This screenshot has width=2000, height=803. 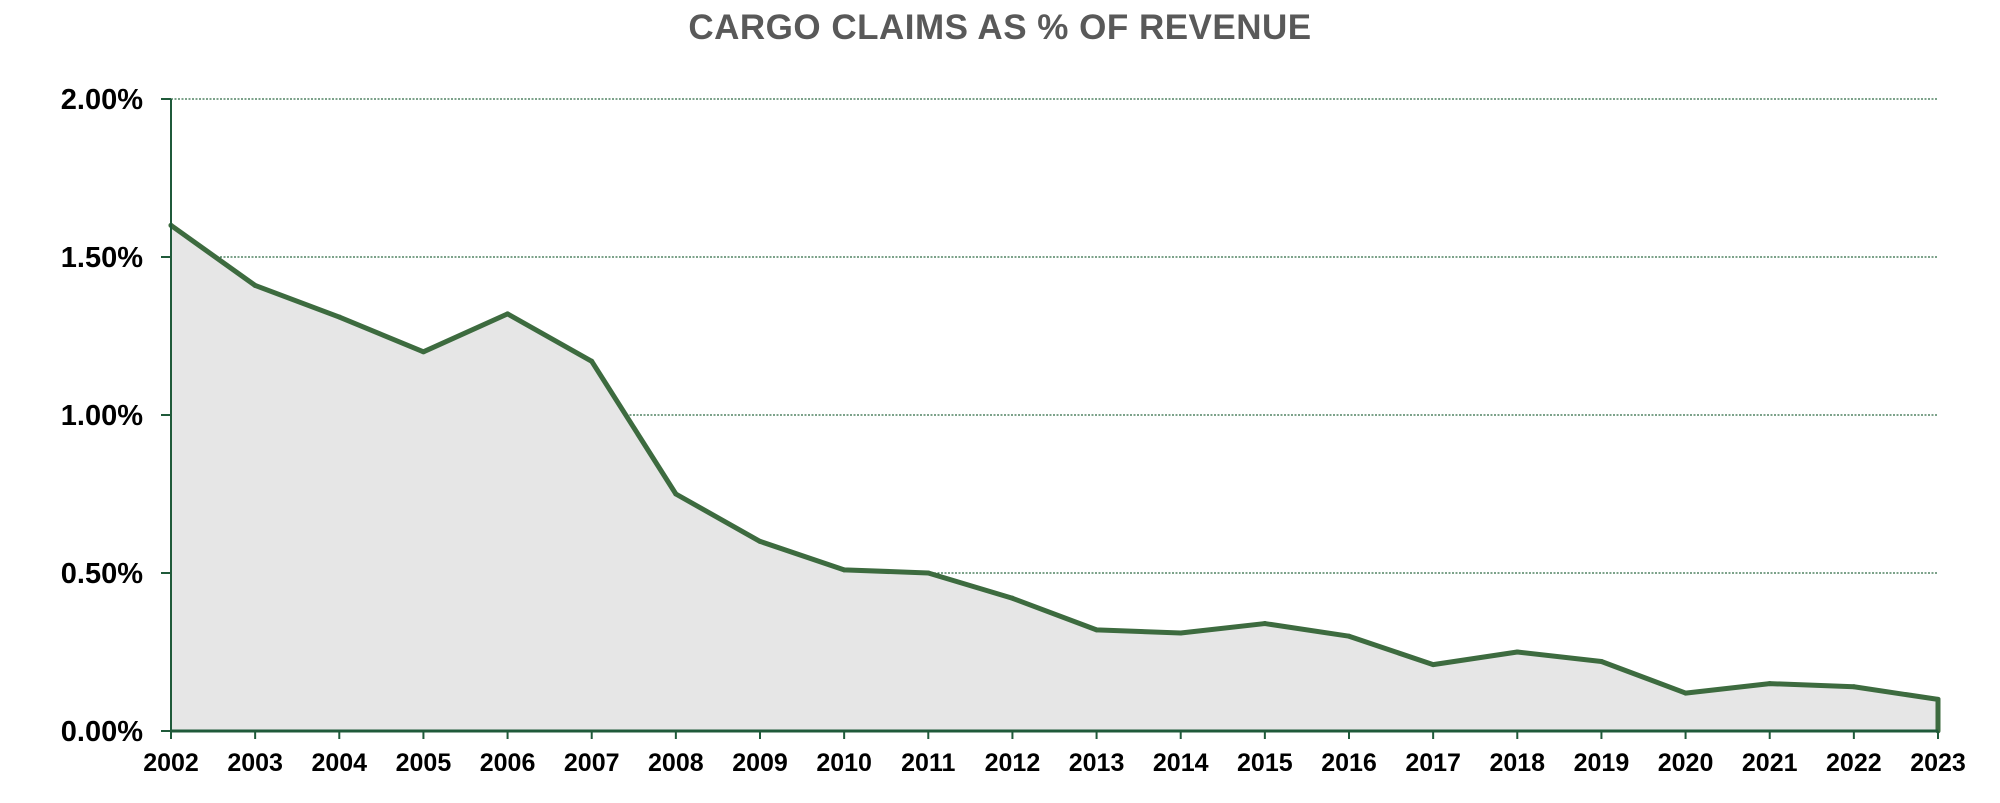 What do you see at coordinates (423, 352) in the screenshot?
I see `data-point-2005` at bounding box center [423, 352].